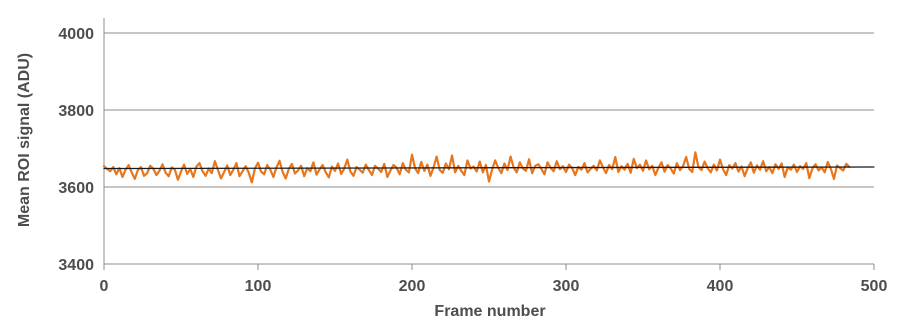 This screenshot has width=915, height=320. Describe the element at coordinates (720, 286) in the screenshot. I see `x-tick-label: 400` at that location.